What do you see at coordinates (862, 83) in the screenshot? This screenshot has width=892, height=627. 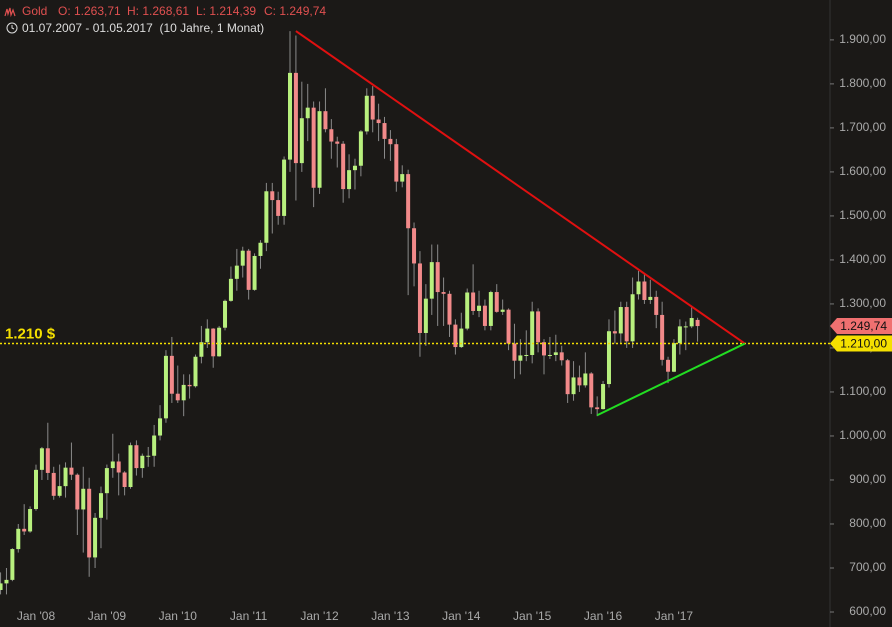 I see `y-tick-label: 1.800,00` at bounding box center [862, 83].